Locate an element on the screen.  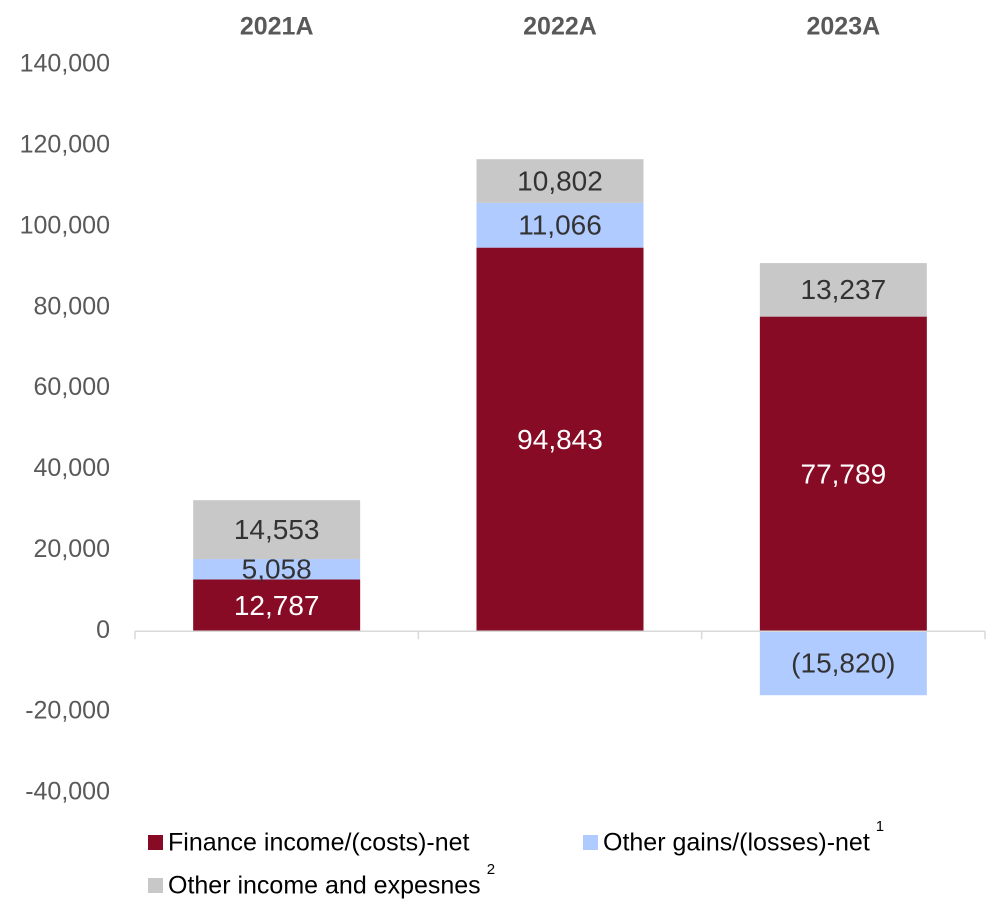
y-tick-label: 120,000 is located at coordinates (65, 144).